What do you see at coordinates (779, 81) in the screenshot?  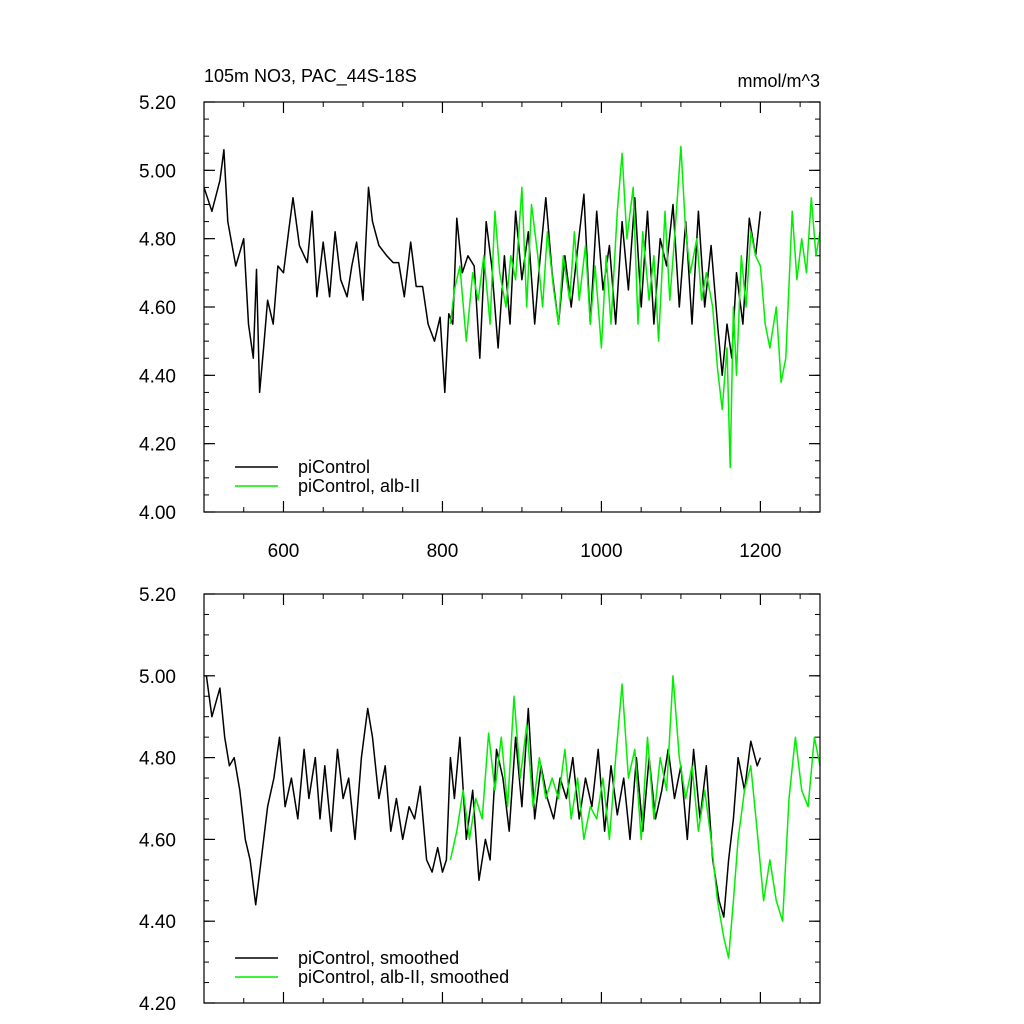 I see `units-label: mmol/m^3` at bounding box center [779, 81].